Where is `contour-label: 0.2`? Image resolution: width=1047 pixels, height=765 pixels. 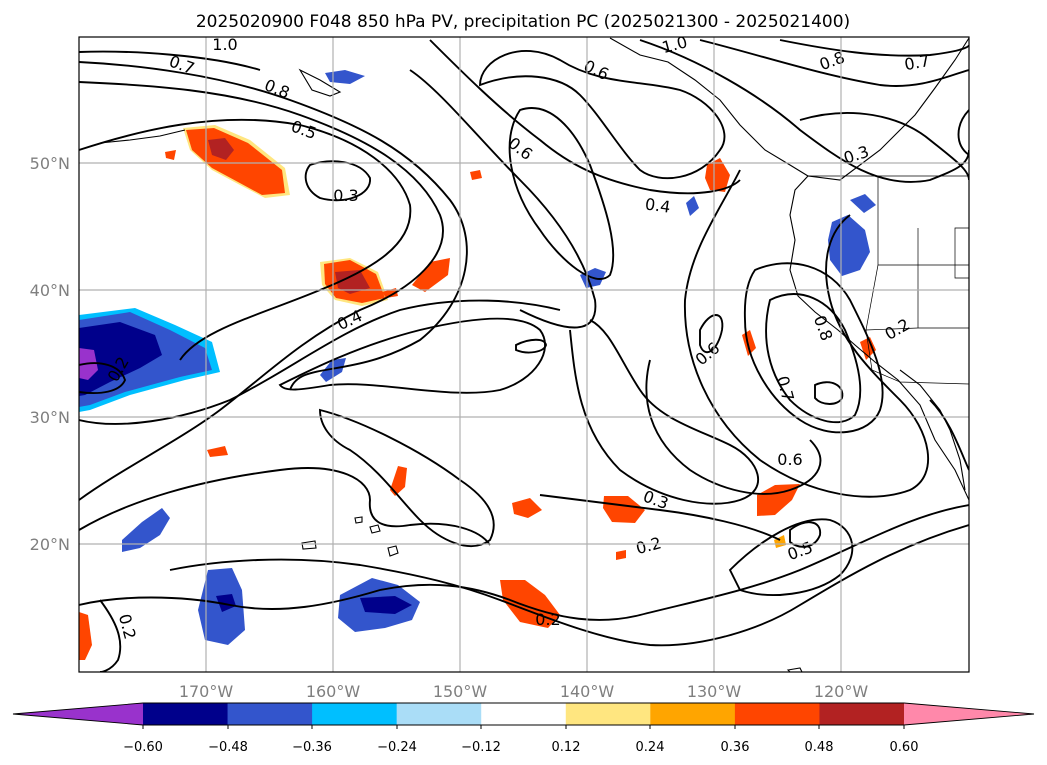
contour-label: 0.2 is located at coordinates (547, 619).